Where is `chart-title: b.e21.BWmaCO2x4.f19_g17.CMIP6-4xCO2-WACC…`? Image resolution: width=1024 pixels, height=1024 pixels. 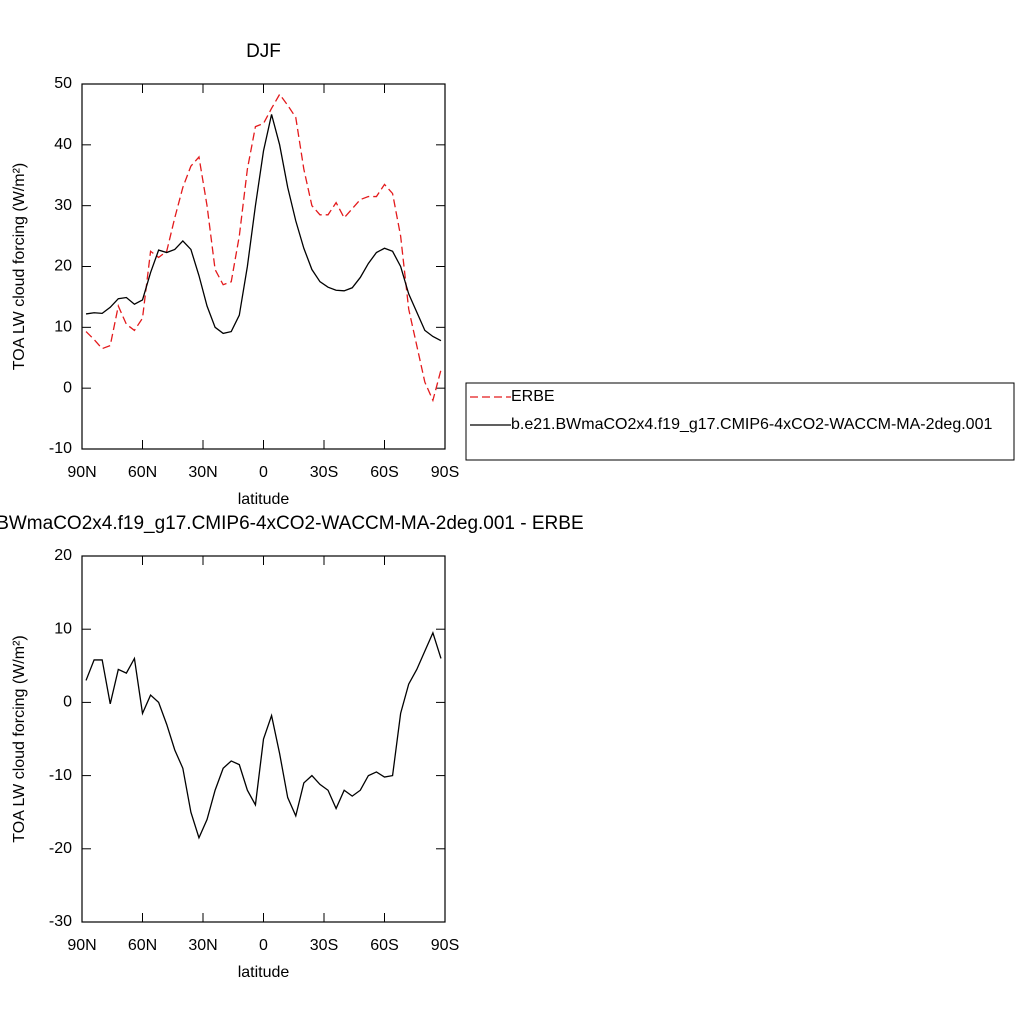 chart-title: b.e21.BWmaCO2x4.f19_g17.CMIP6-4xCO2-WACC… is located at coordinates (292, 523).